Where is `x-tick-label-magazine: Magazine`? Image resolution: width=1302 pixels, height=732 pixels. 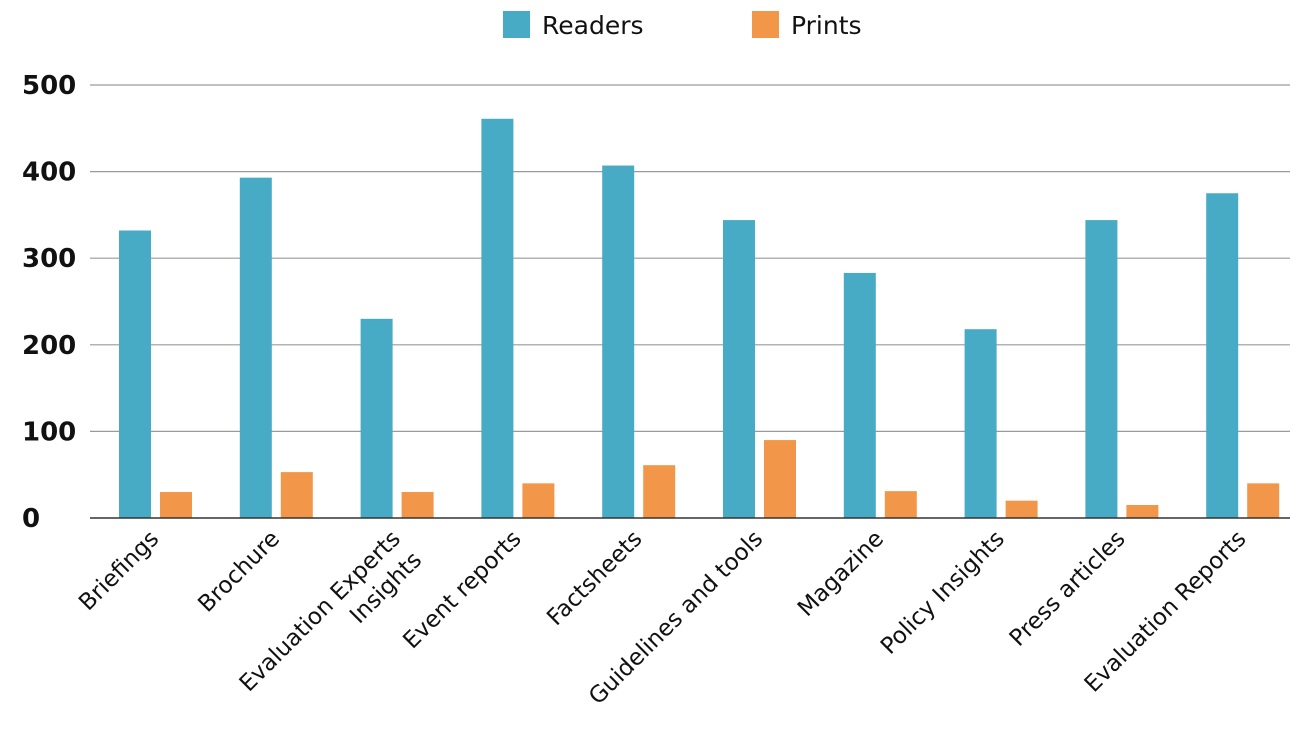
x-tick-label-magazine: Magazine is located at coordinates (841, 574).